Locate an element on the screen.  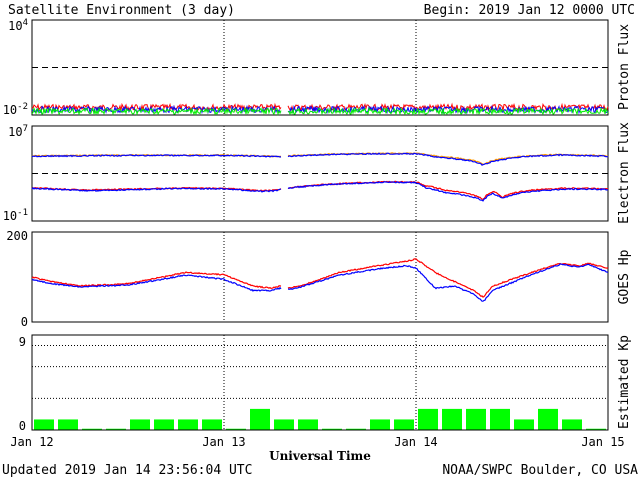
x-tick-jan15: Jan 15 is located at coordinates (602, 442).